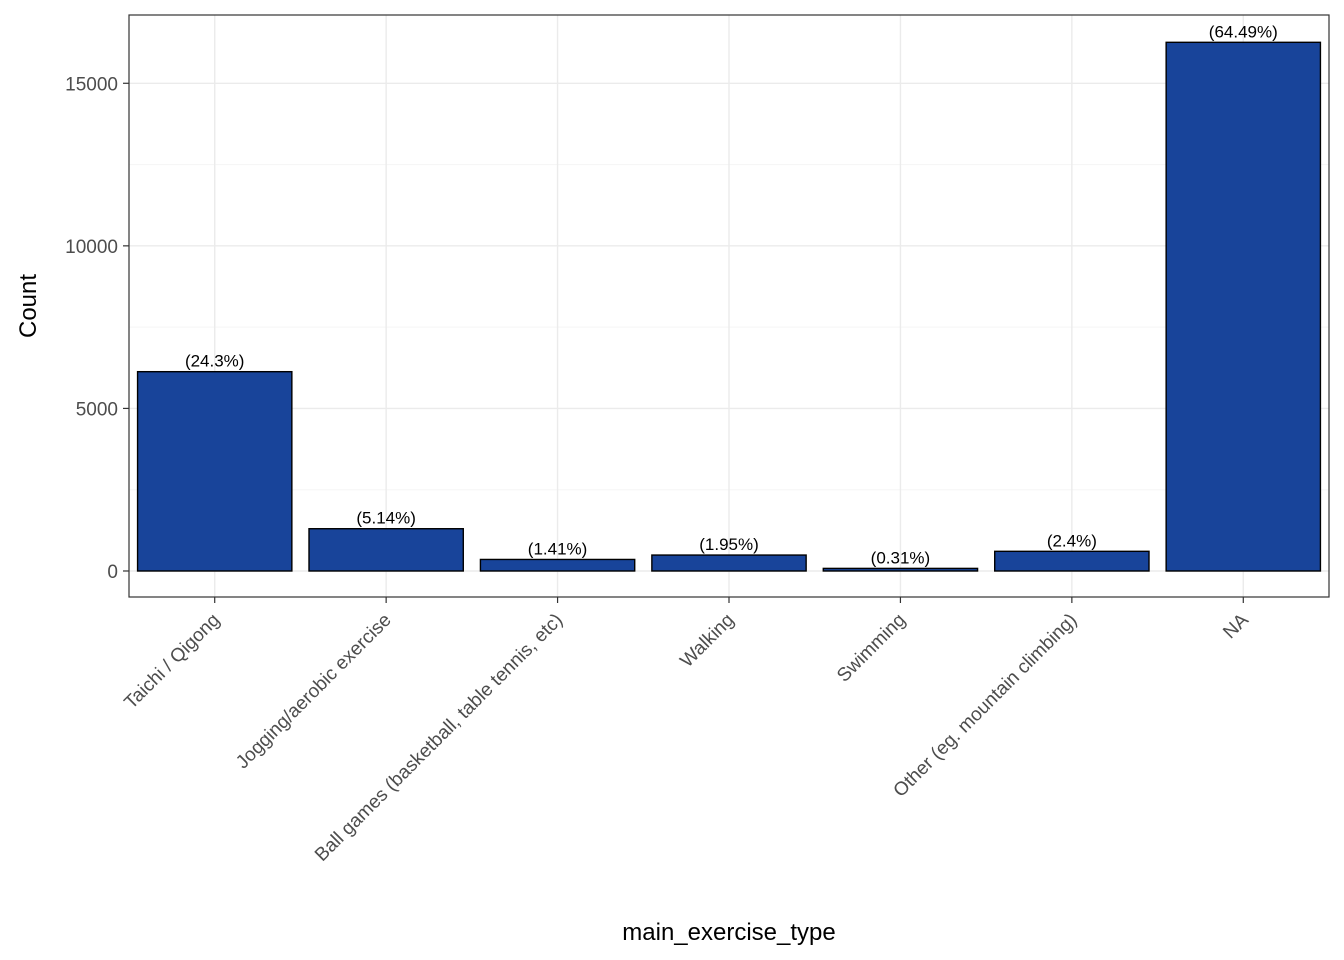  Describe the element at coordinates (91, 84) in the screenshot. I see `y-tick-label: 15000` at that location.